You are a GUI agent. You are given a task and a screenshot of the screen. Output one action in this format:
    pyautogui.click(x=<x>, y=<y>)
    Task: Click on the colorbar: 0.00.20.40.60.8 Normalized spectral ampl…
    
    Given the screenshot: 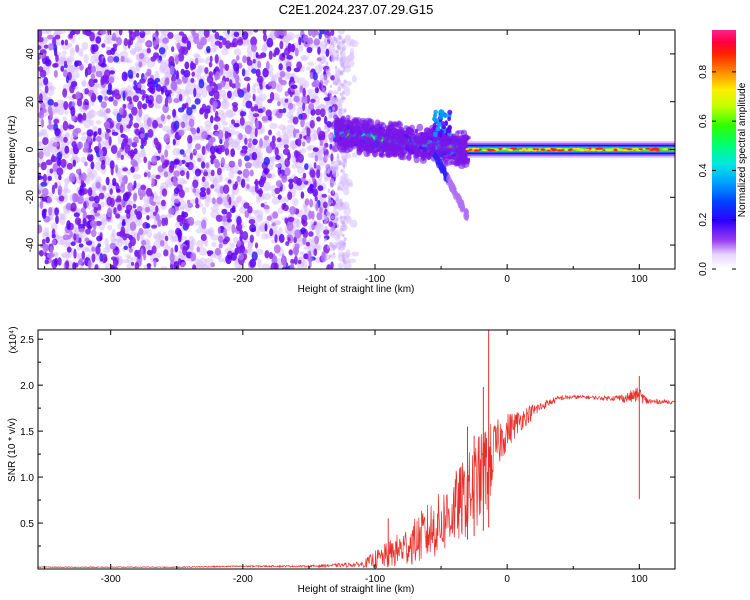 What is the action you would take?
    pyautogui.click(x=723, y=153)
    